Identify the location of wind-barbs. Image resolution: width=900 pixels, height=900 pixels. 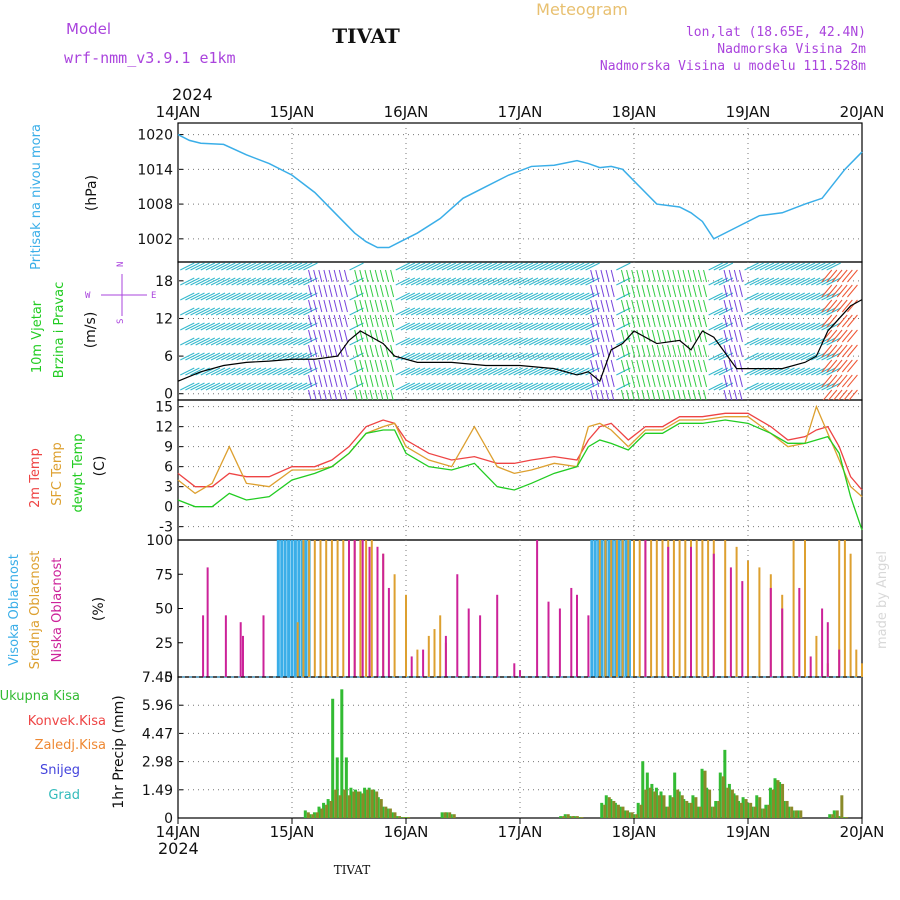
(519, 331).